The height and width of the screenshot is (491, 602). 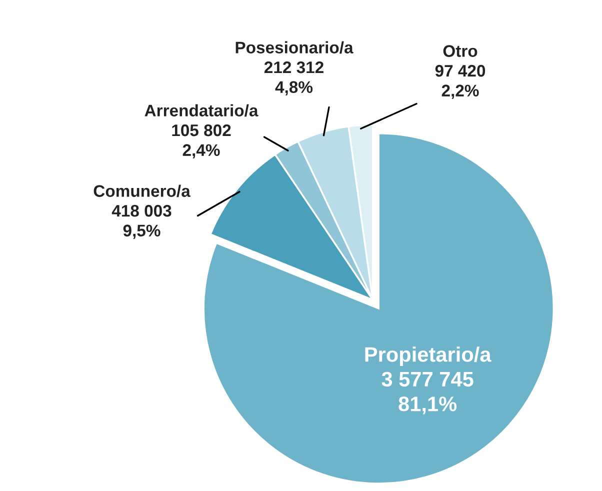 I want to click on slice-label: Posesionario/a, so click(x=295, y=47).